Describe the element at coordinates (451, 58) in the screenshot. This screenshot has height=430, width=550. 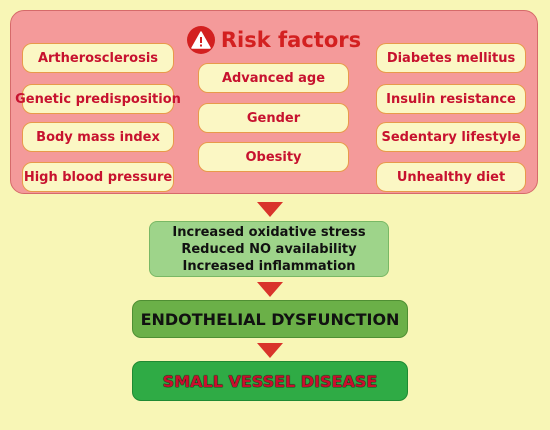
I see `risk-factor-diabetes-mellitus: Diabetes mellitus` at that location.